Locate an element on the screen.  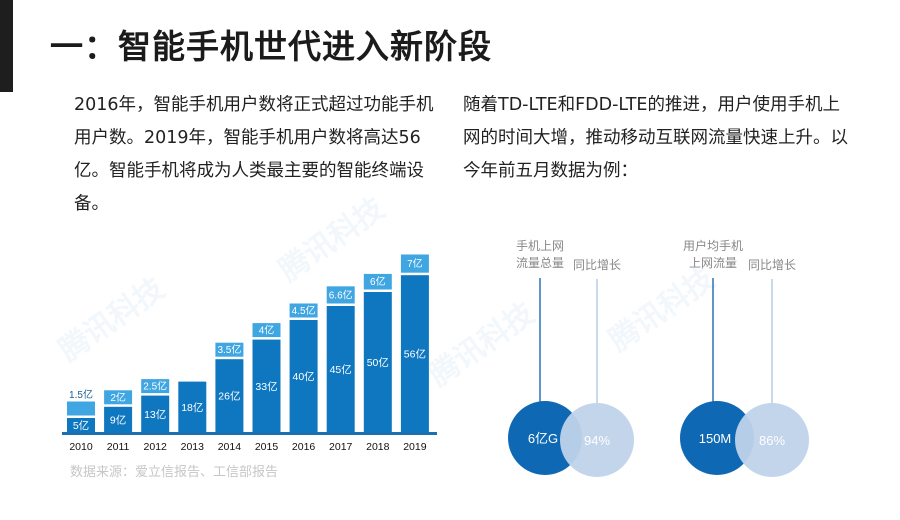
bar-2014 is located at coordinates (229, 395).